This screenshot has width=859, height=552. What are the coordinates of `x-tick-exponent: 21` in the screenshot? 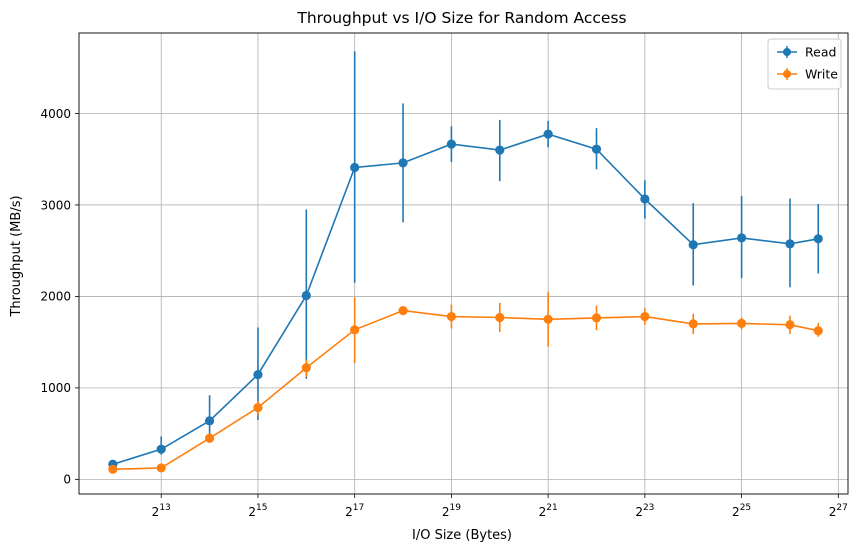 It's located at (551, 508).